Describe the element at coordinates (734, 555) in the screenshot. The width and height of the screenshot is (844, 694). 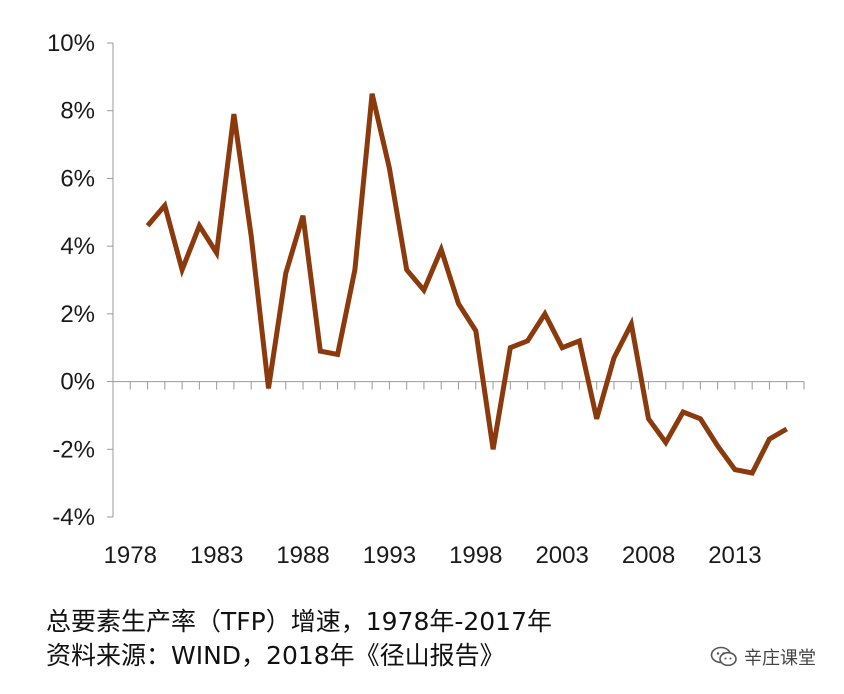
I see `x-tick-label: 2013` at that location.